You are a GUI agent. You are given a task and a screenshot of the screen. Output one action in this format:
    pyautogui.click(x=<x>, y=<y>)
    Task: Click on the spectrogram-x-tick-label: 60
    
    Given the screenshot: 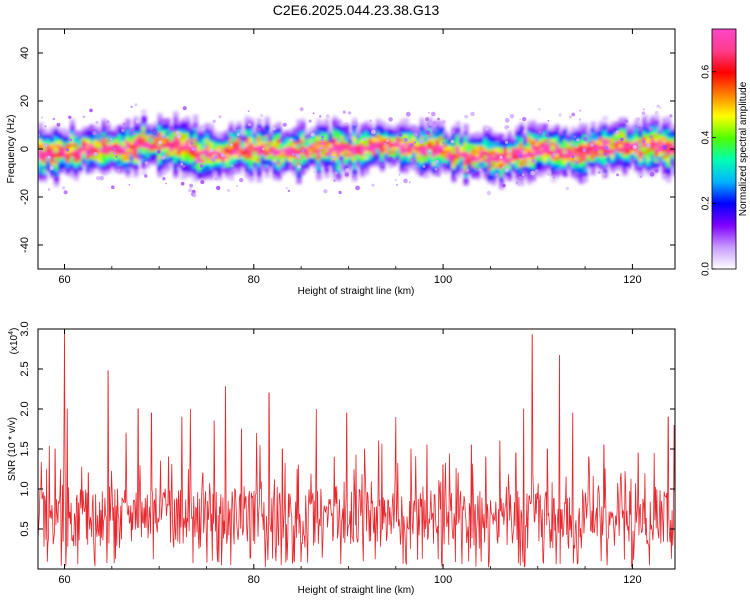 What is the action you would take?
    pyautogui.click(x=64, y=280)
    